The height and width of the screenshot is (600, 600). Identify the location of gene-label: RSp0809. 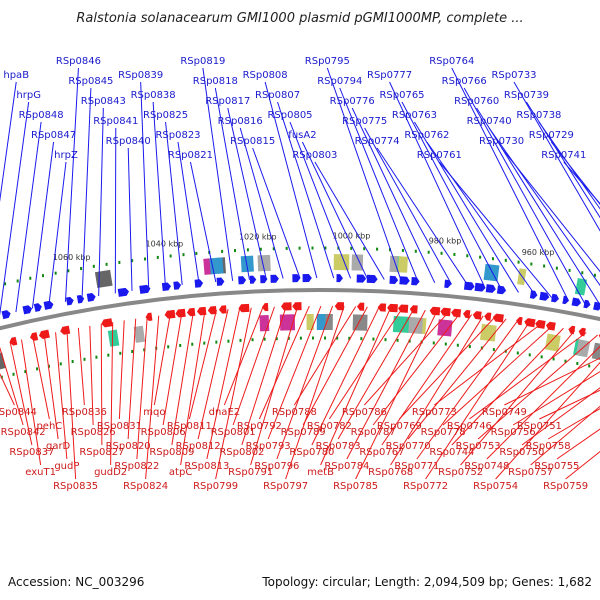
(171, 452).